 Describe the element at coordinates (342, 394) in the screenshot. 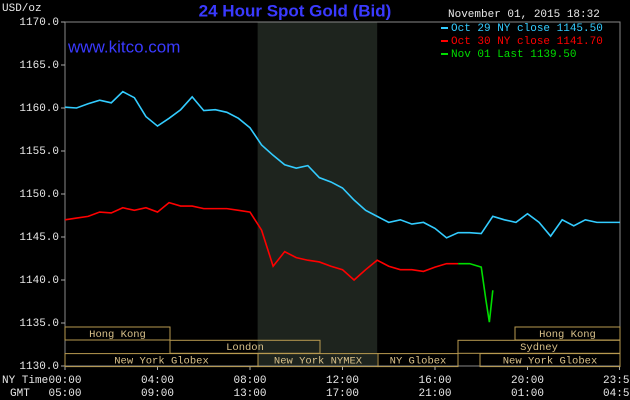

I see `x2-tick-label: 17:00` at that location.